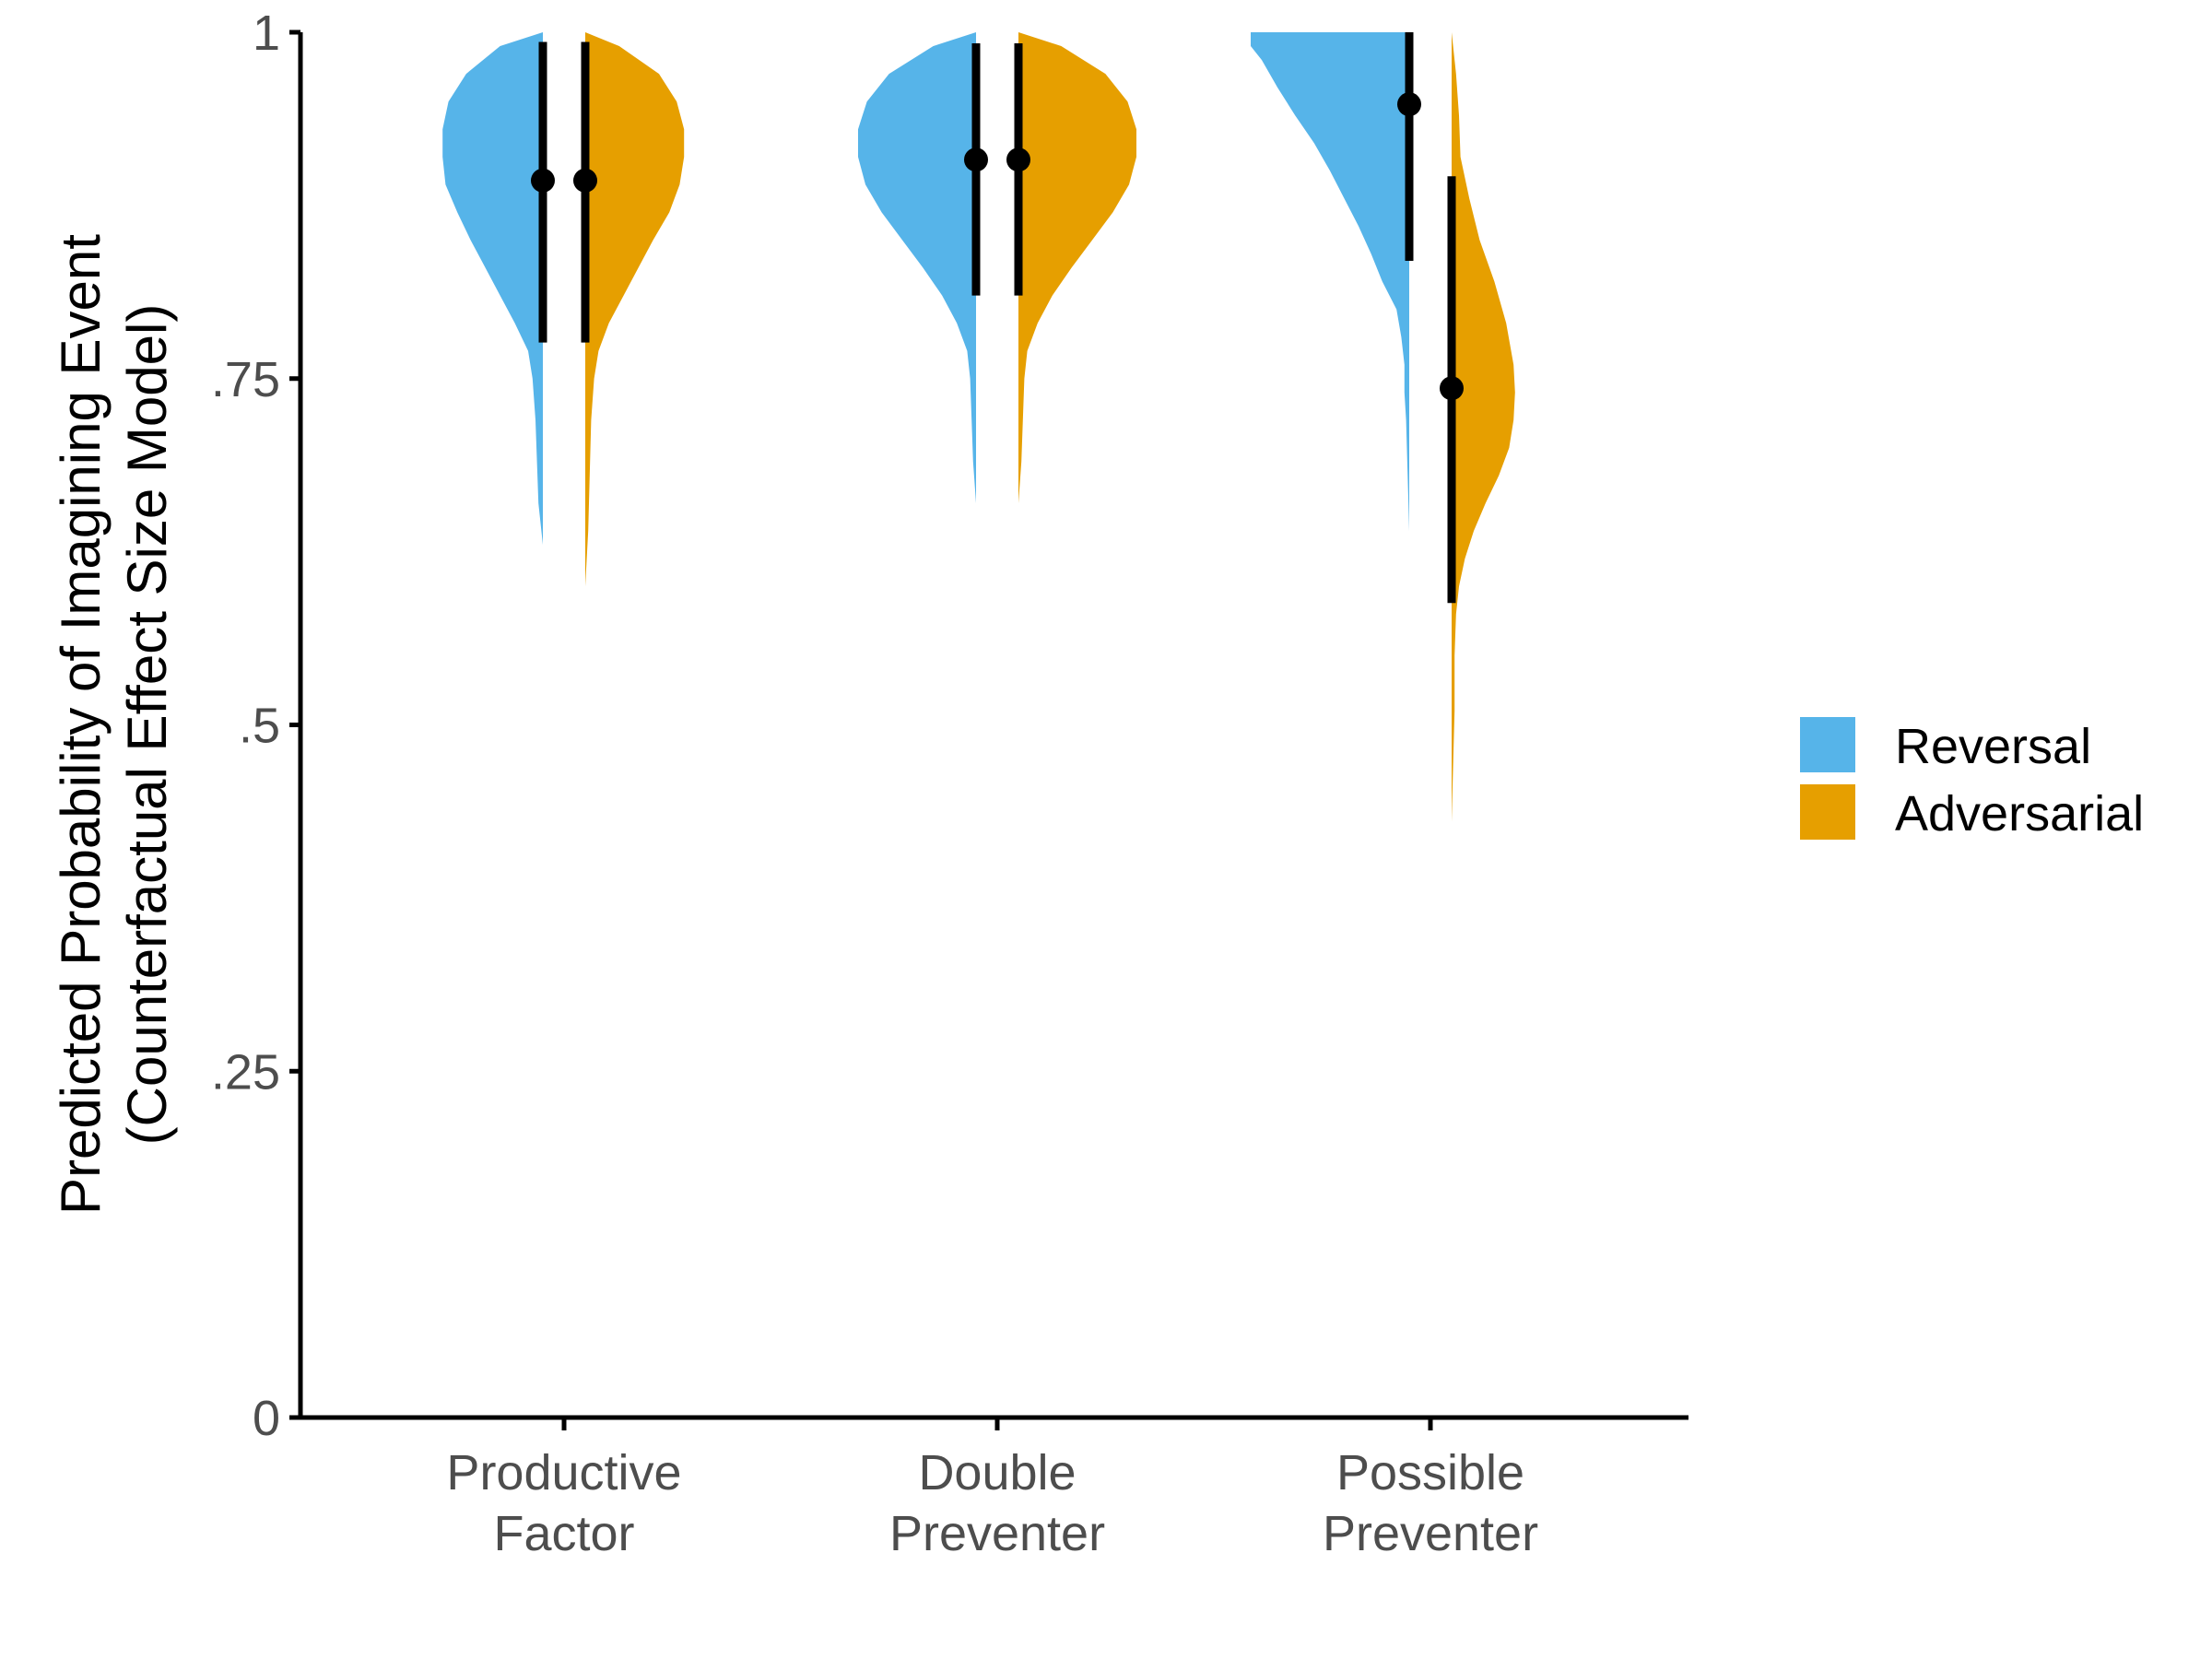 The image size is (2212, 1659). I want to click on legend: Reversal Adversarial, so click(1972, 779).